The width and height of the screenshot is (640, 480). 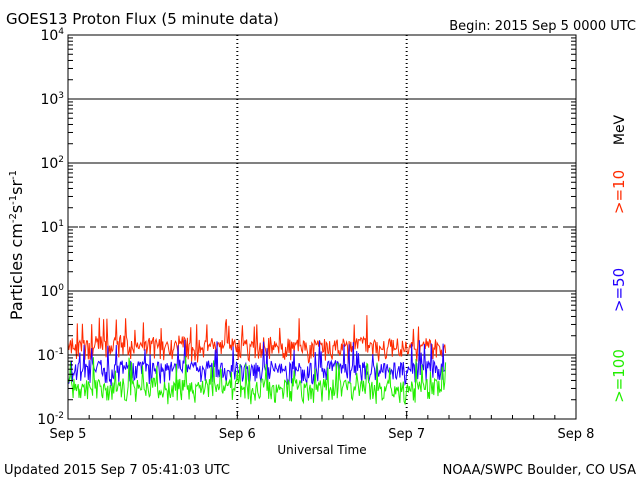 What do you see at coordinates (52, 227) in the screenshot?
I see `y-tick-label-3: 101` at bounding box center [52, 227].